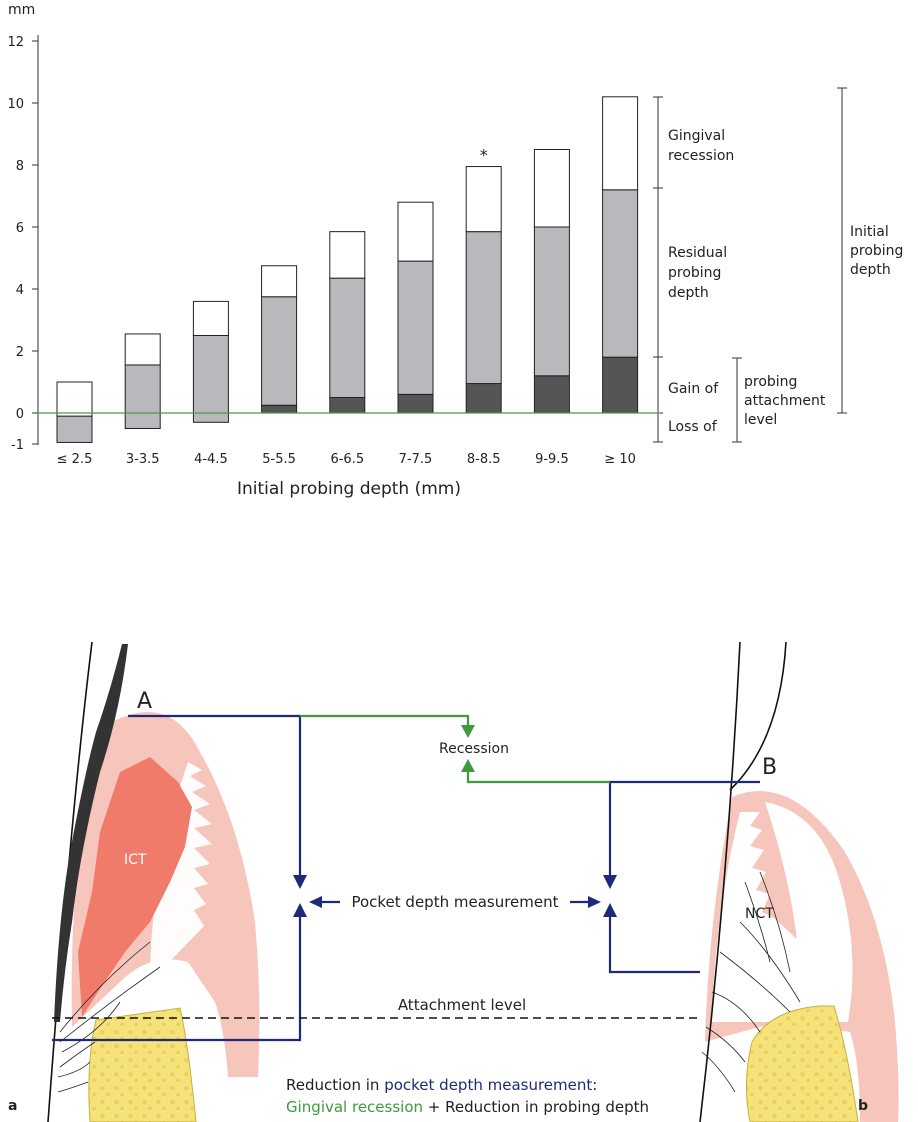 The image size is (918, 1122). I want to click on bracket-attachment-level: probing attachment level, so click(787, 401).